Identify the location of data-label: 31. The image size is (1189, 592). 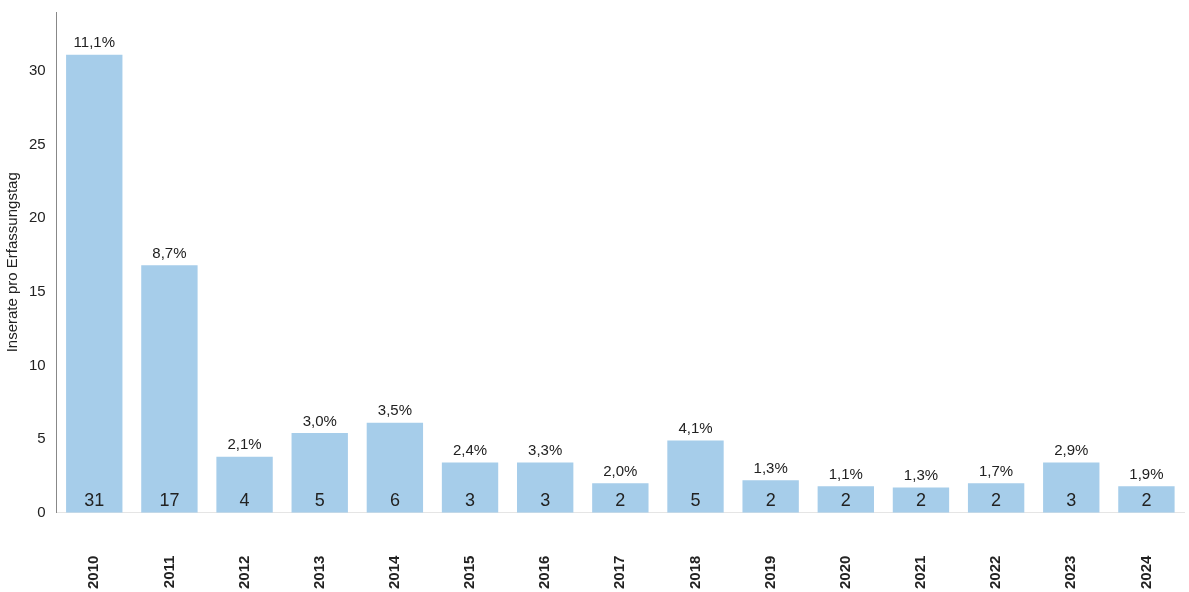
(94, 499).